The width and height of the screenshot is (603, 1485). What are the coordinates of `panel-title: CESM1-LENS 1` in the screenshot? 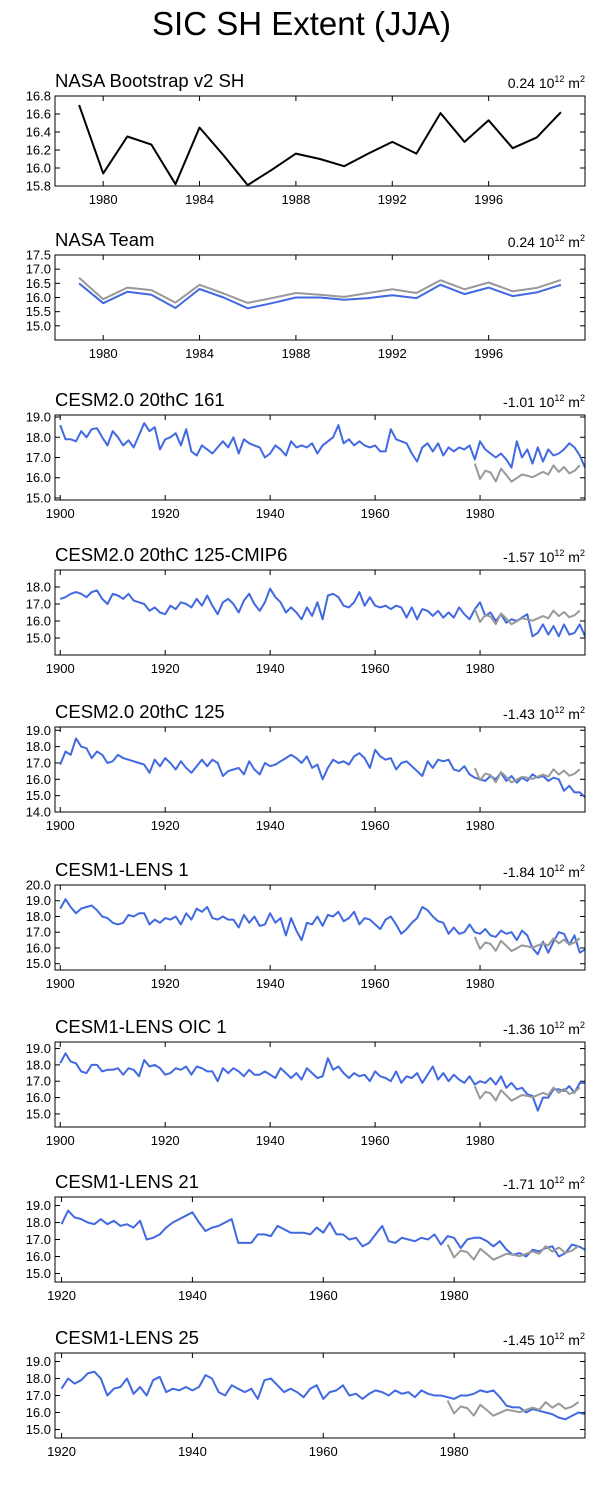 It's located at (122, 869).